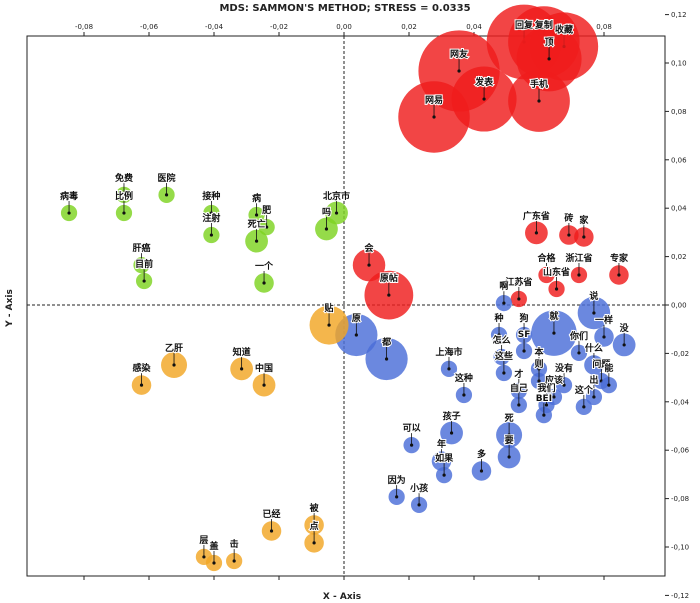 The height and width of the screenshot is (603, 700). What do you see at coordinates (279, 27) in the screenshot?
I see `x-tick-label: -0,02` at bounding box center [279, 27].